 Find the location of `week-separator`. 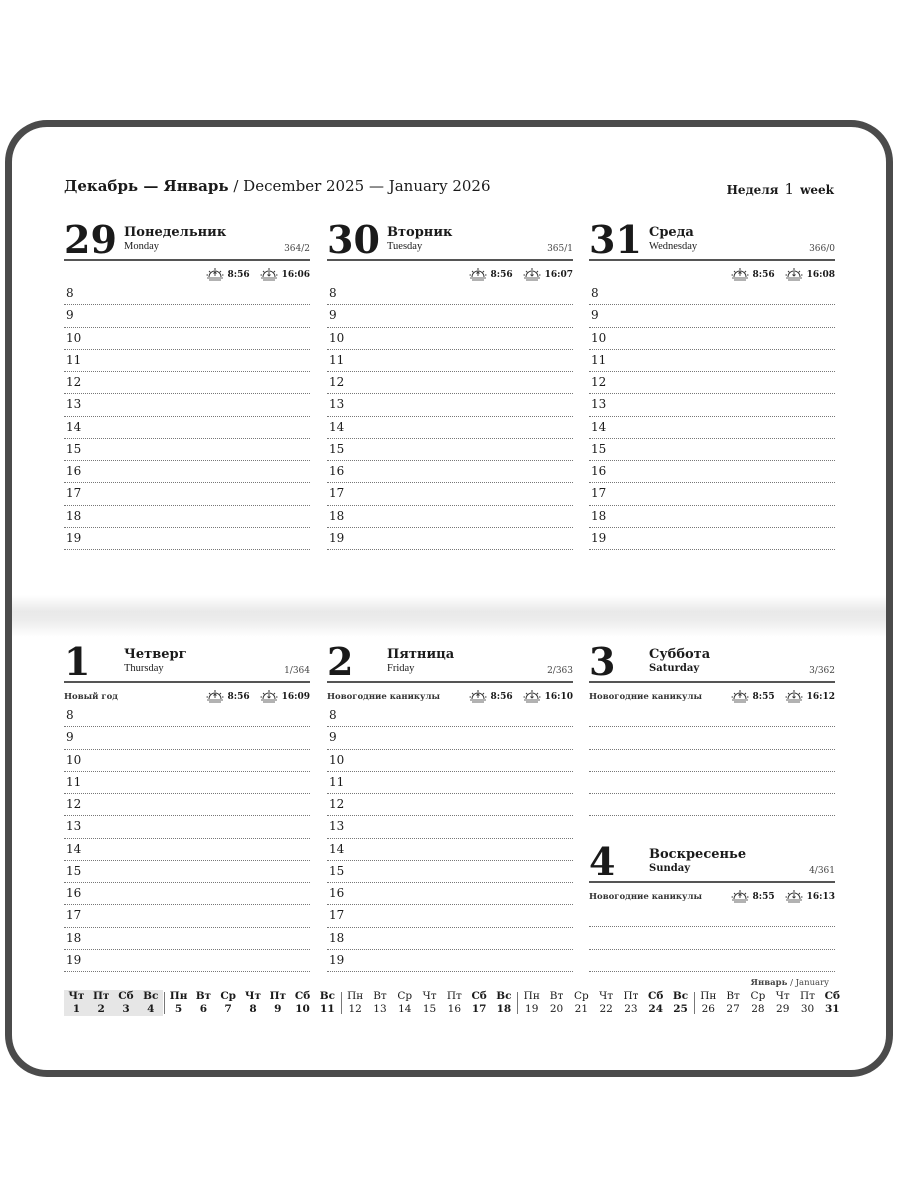

week-separator is located at coordinates (341, 1003).